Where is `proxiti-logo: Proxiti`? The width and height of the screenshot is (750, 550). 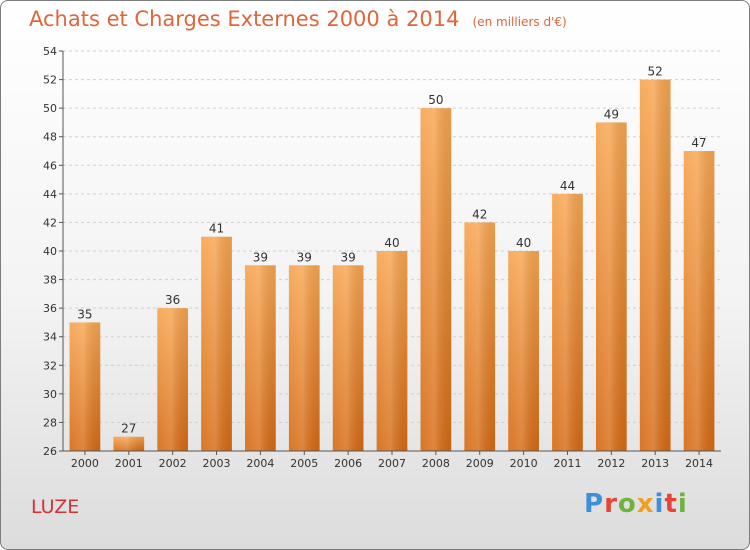
proxiti-logo: Proxiti is located at coordinates (636, 504).